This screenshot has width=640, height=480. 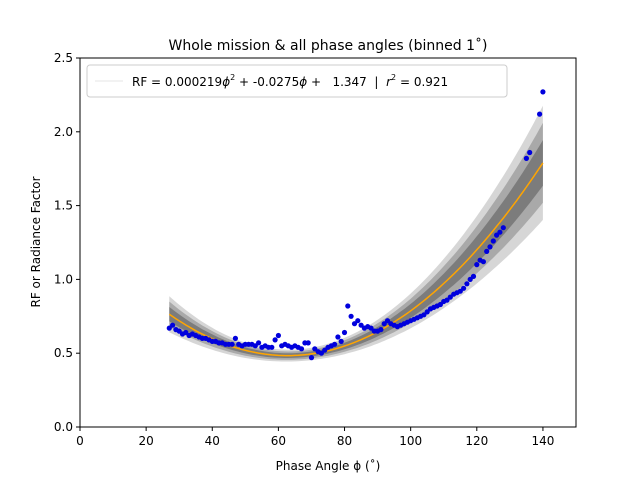 I want to click on x-tick-label: 100, so click(x=410, y=441).